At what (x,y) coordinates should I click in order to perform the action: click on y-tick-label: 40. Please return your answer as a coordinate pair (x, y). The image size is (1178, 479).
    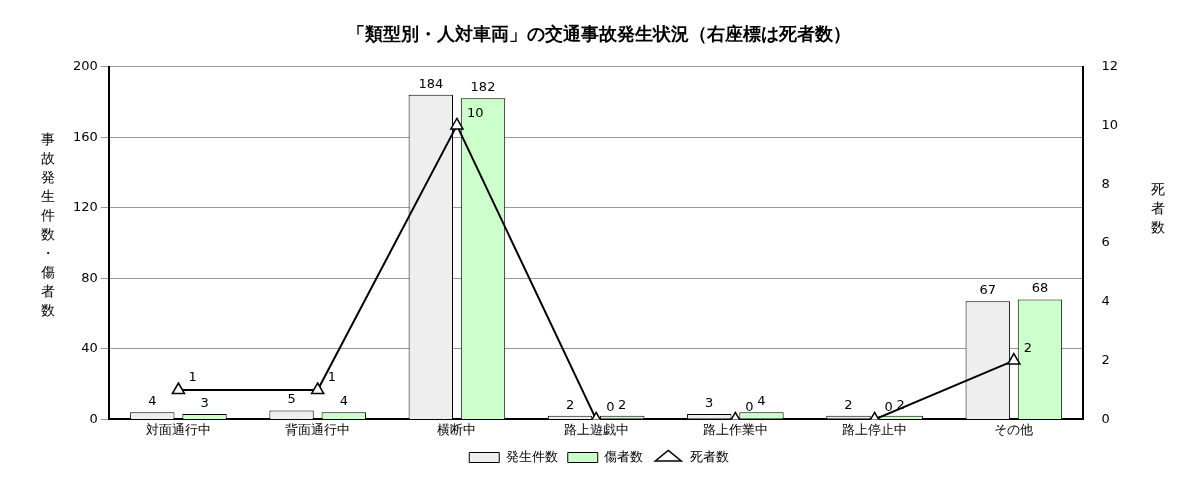
    Looking at the image, I should click on (89, 348).